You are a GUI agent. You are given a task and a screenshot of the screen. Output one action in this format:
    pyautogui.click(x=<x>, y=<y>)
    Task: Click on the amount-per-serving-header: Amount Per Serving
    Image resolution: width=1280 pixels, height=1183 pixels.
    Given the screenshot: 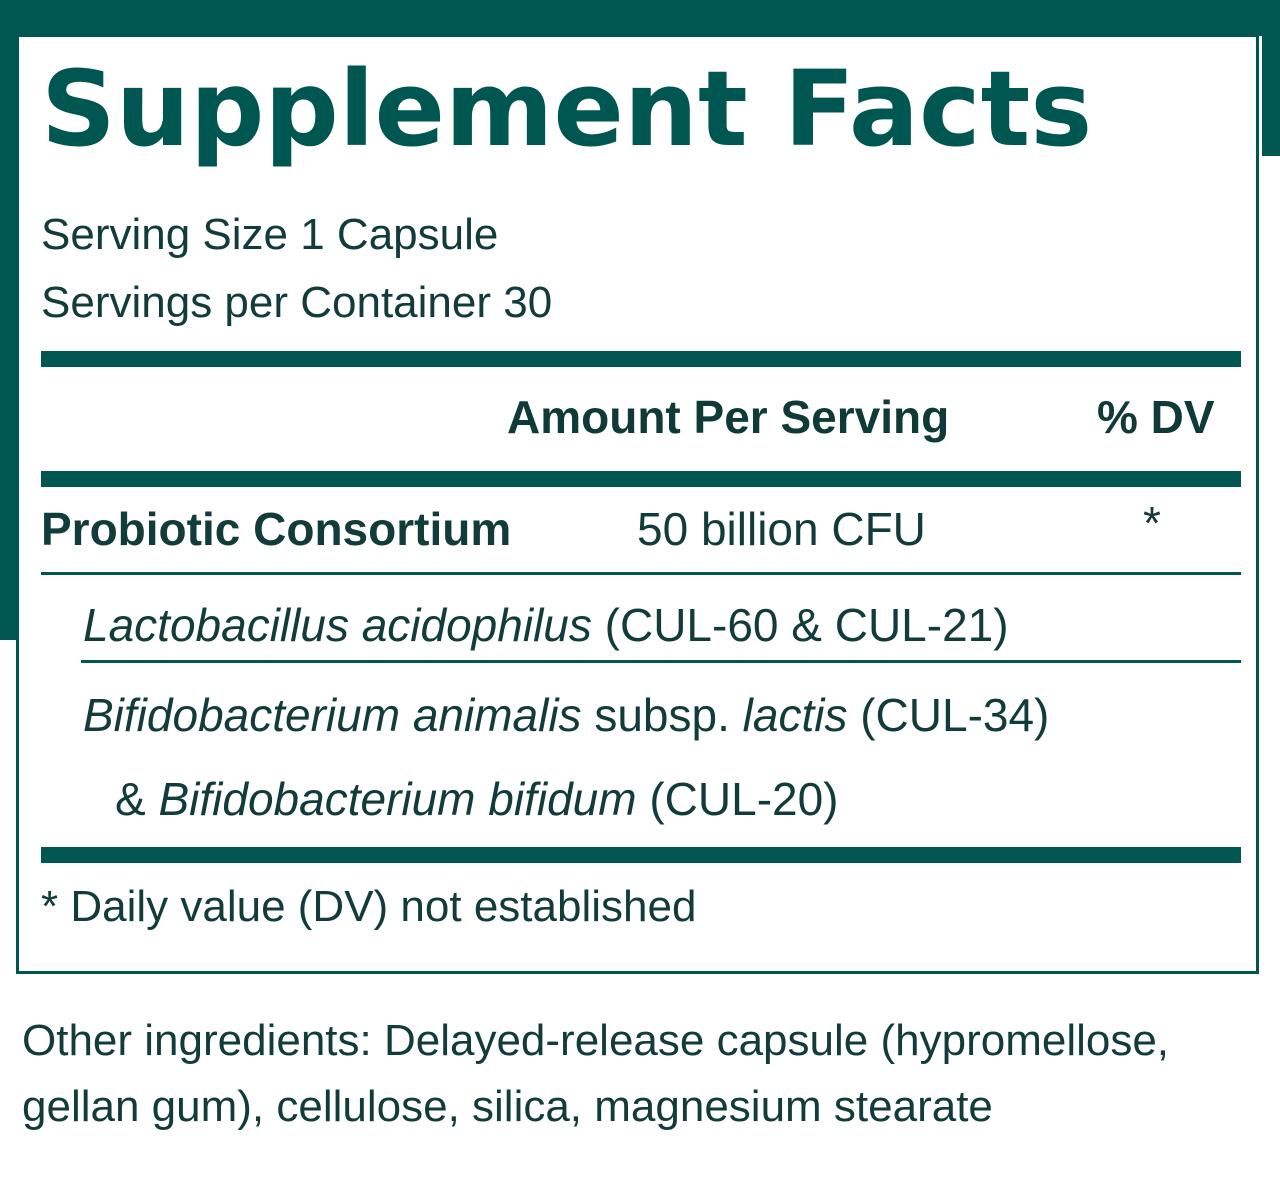 What is the action you would take?
    pyautogui.click(x=728, y=417)
    